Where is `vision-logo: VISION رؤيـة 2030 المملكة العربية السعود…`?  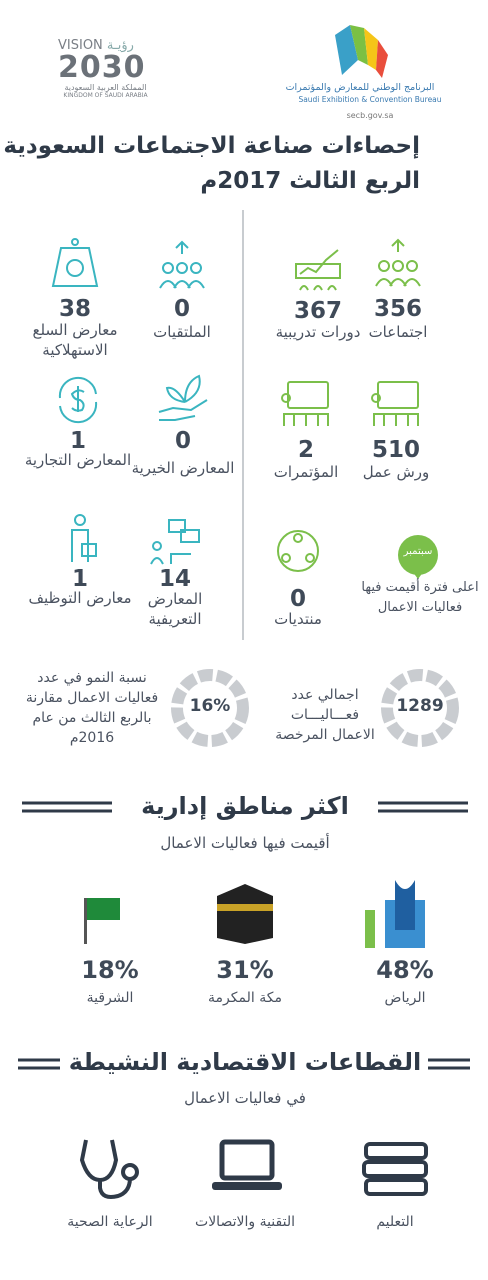 vision-logo: VISION رؤيـة 2030 المملكة العربية السعود… is located at coordinates (105, 68).